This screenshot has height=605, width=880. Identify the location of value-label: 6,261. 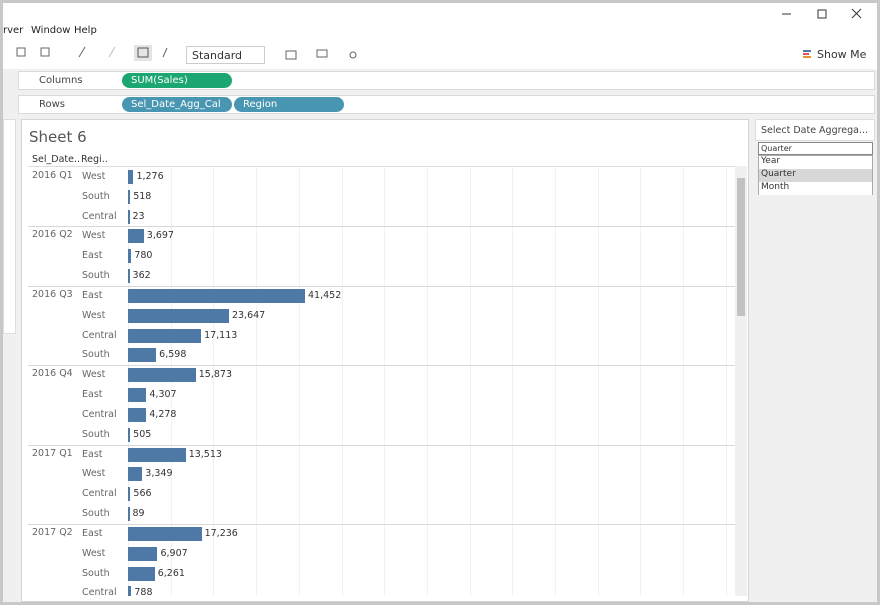
(171, 573).